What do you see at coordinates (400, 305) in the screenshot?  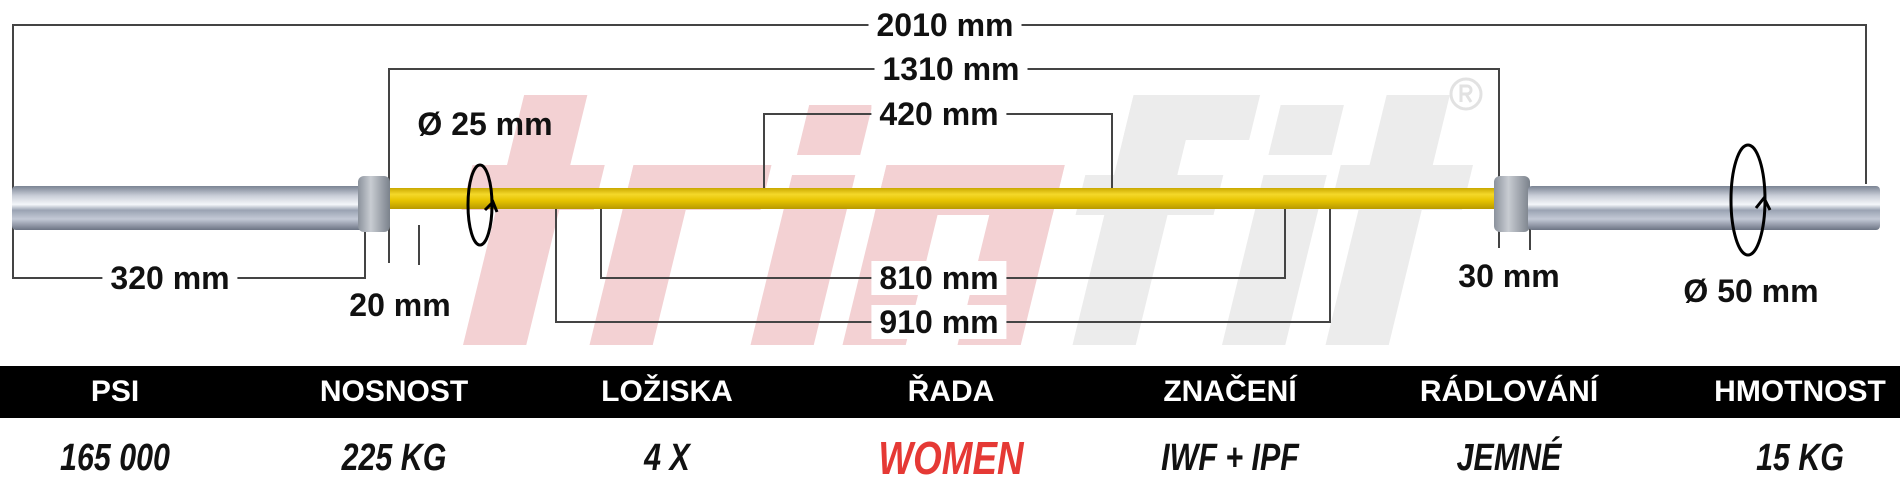 I see `dim-collar-width: 20 mm` at bounding box center [400, 305].